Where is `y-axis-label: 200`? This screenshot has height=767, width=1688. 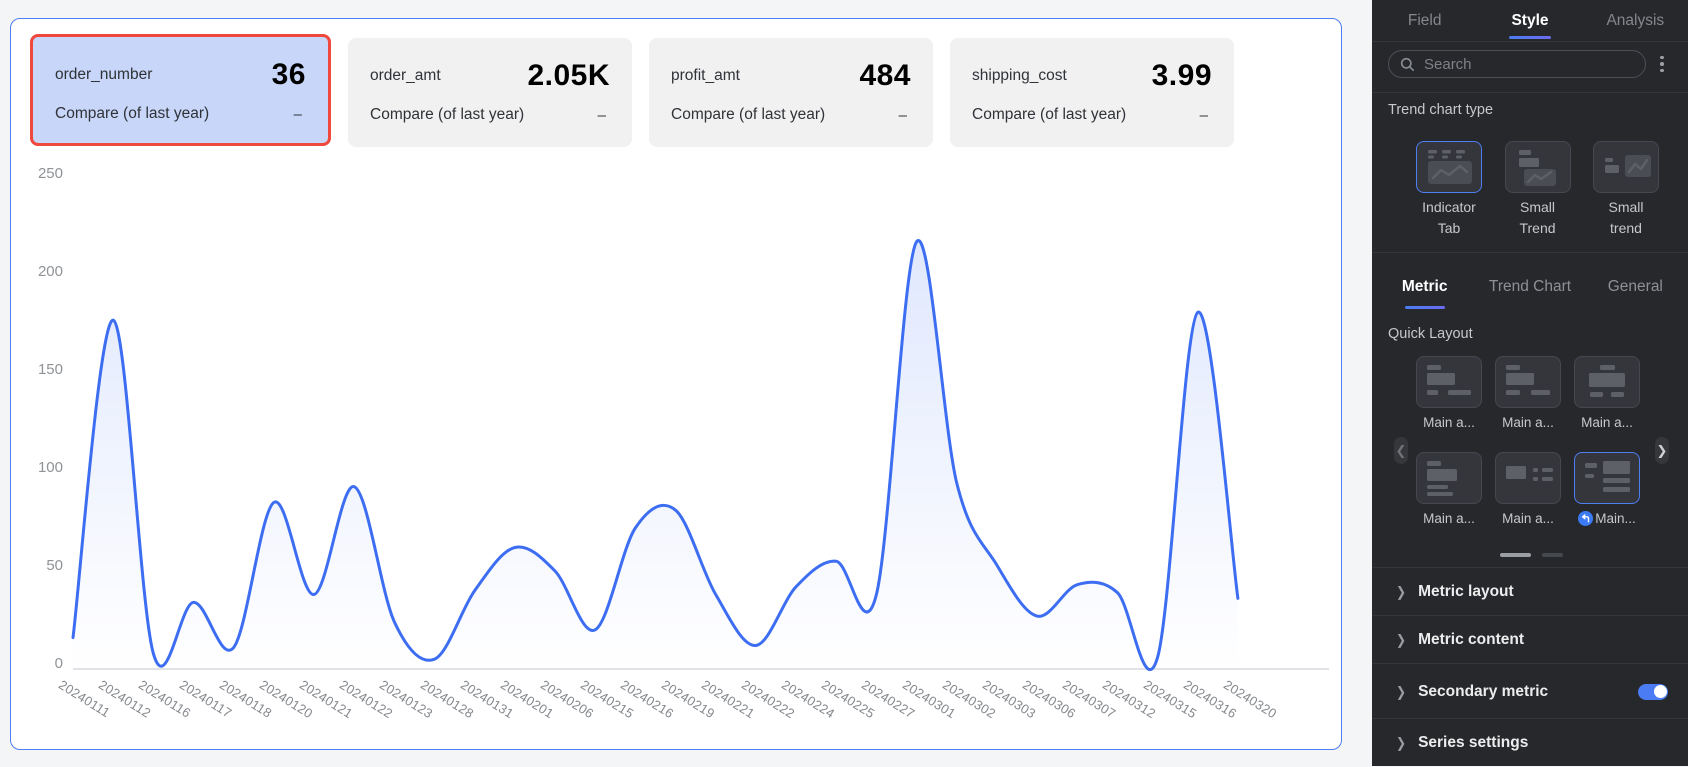 y-axis-label: 200 is located at coordinates (50, 271).